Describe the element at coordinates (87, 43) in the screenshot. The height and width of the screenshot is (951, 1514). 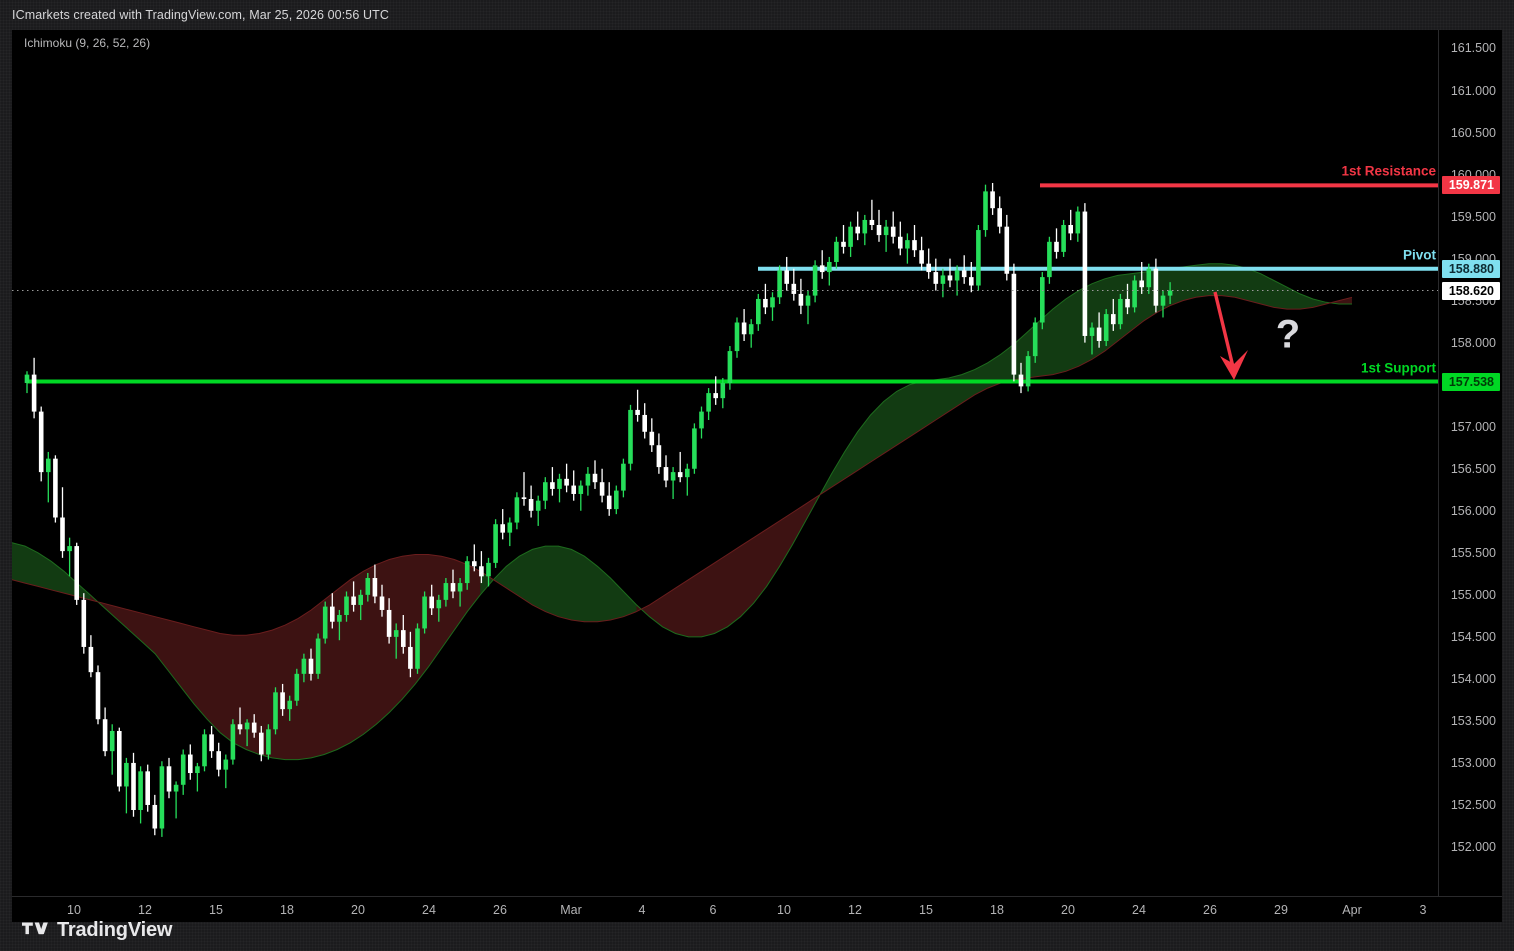
I see `indicator-legend: Ichimoku (9, 26, 52, 26)` at that location.